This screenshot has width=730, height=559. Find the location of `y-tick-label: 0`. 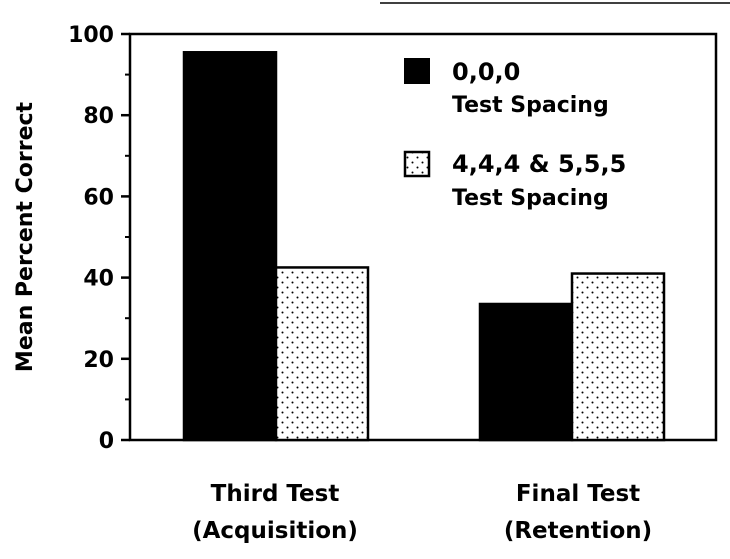

y-tick-label: 0 is located at coordinates (106, 441).